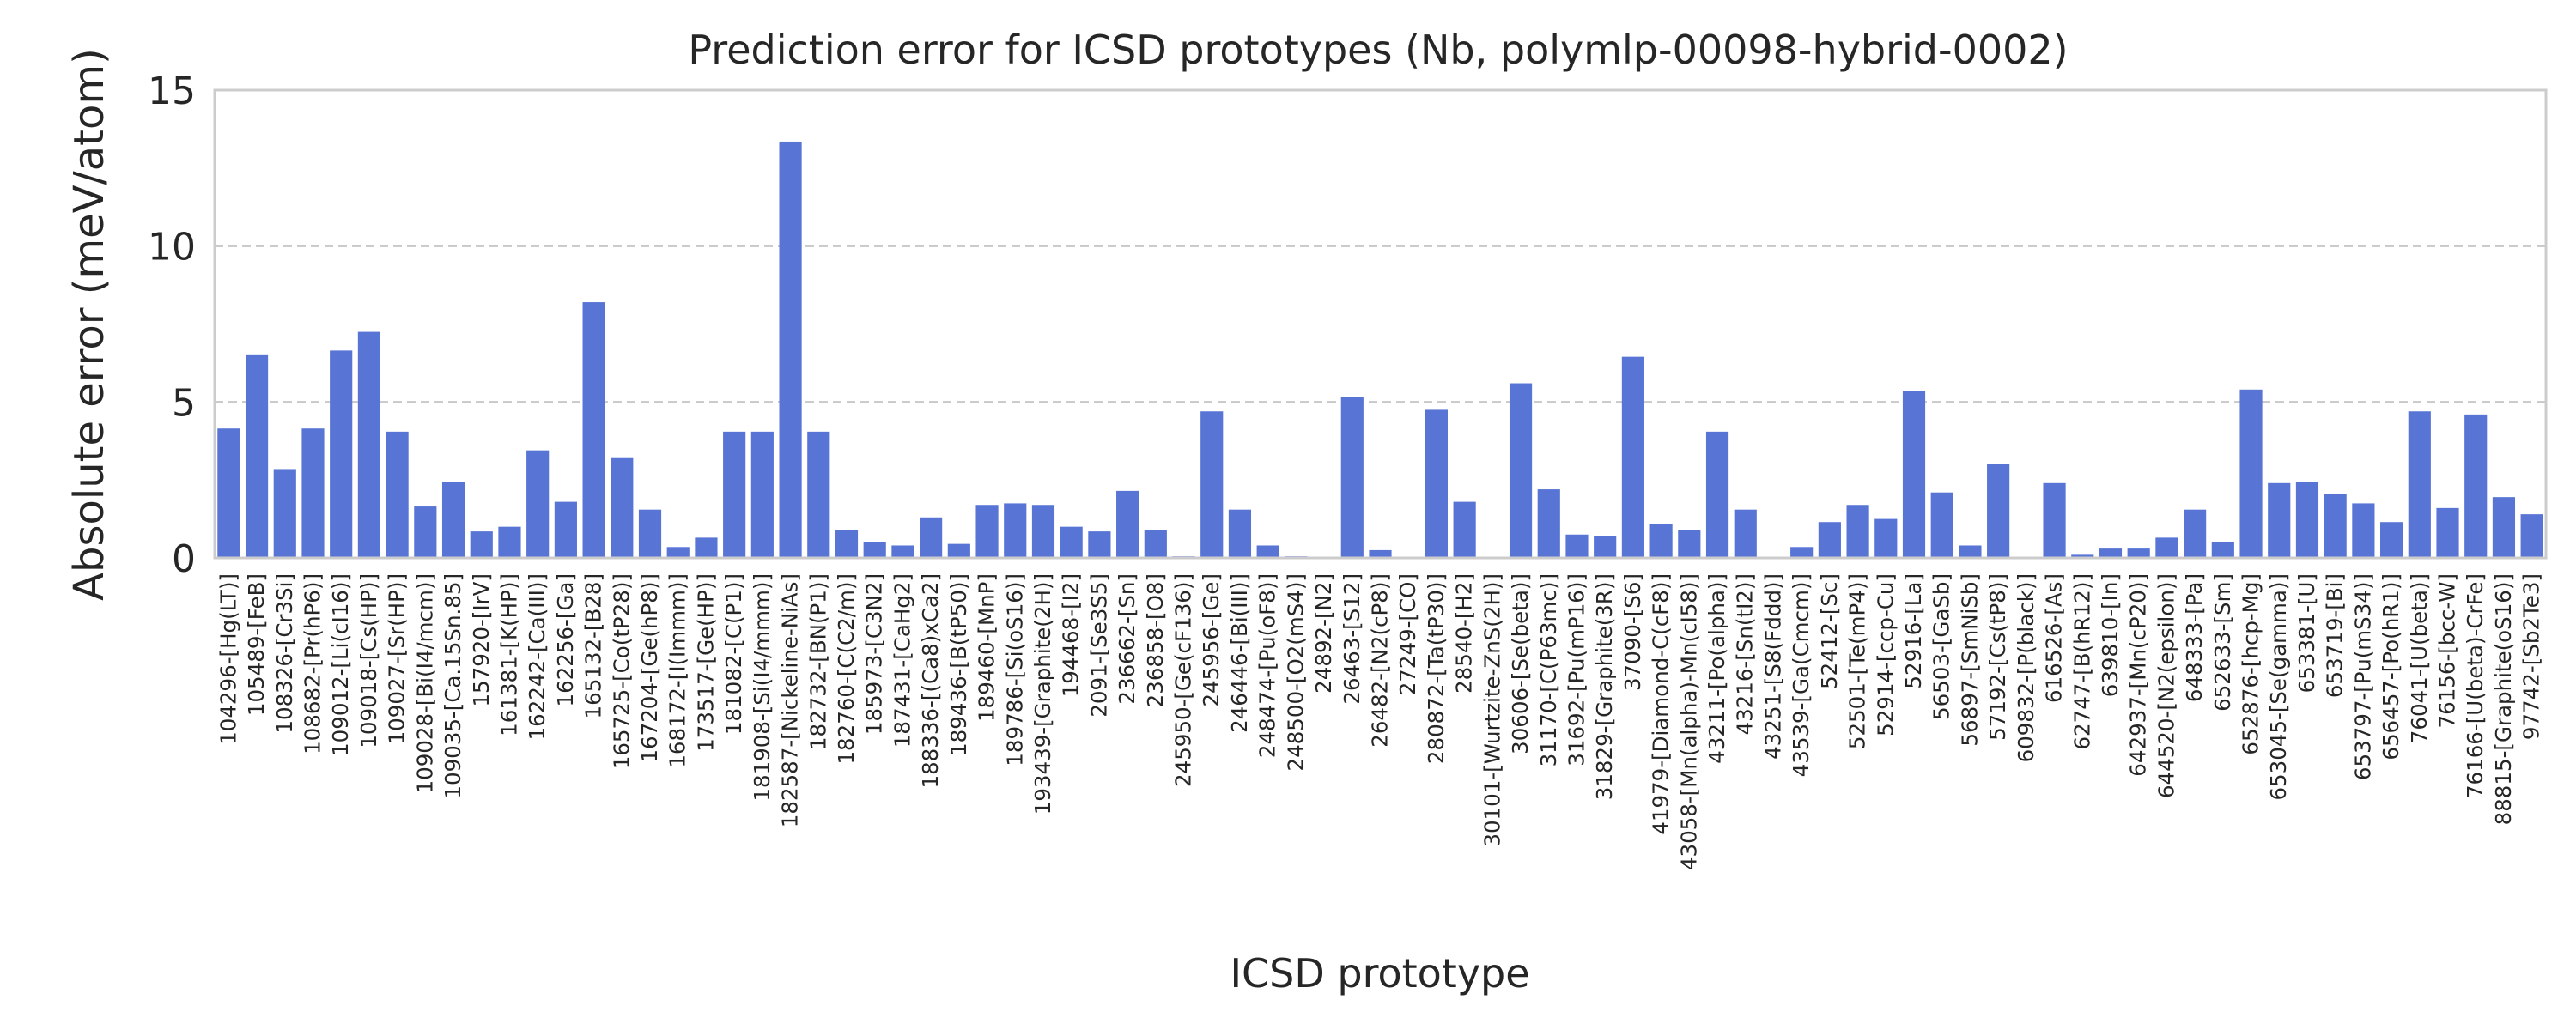 This screenshot has width=2576, height=1030. What do you see at coordinates (1689, 721) in the screenshot?
I see `x-tick-label: 43058-[Mn(alpha)-Mn(cI58)]` at bounding box center [1689, 721].